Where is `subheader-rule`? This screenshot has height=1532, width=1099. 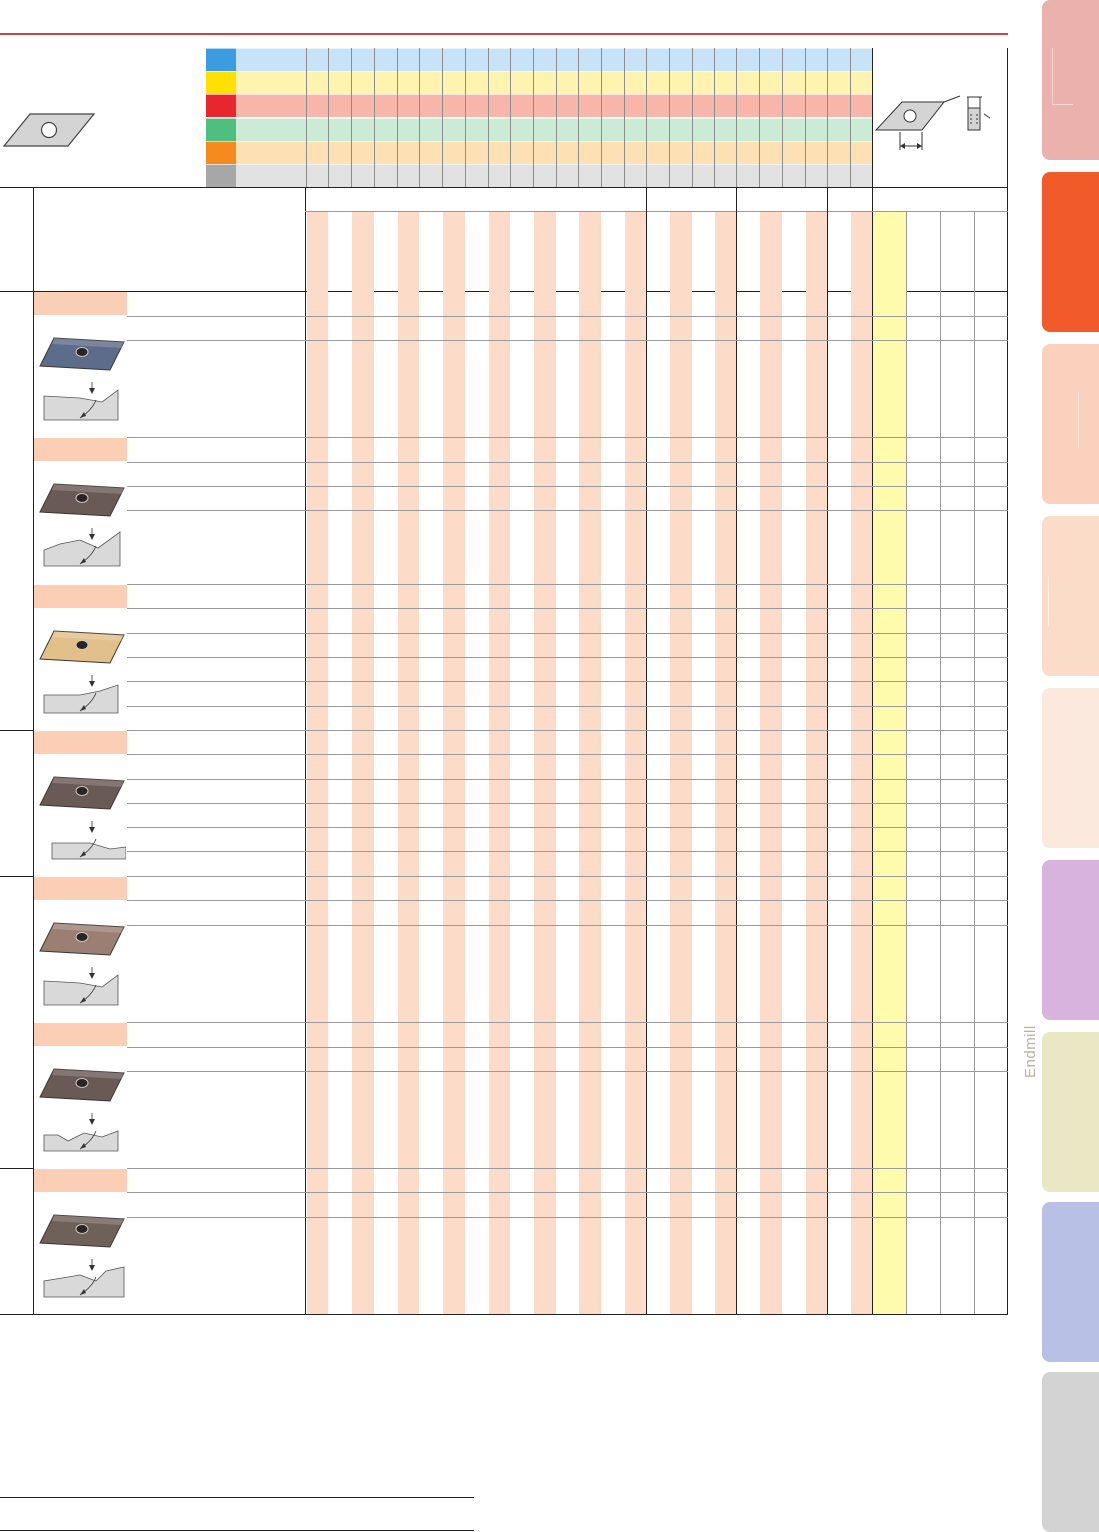
subheader-rule is located at coordinates (656, 211).